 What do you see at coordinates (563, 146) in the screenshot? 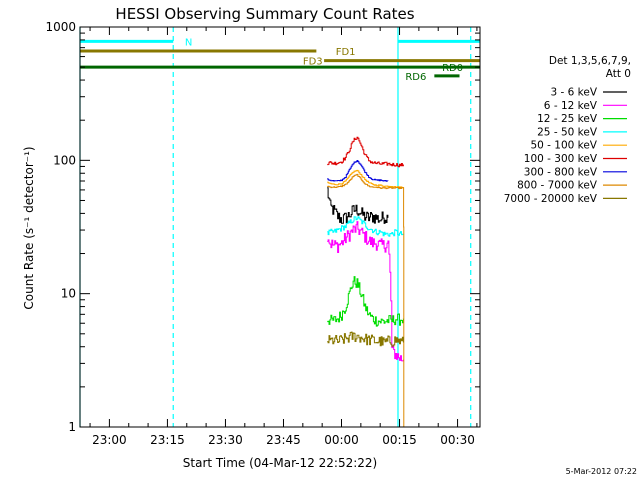
I see `legend-label: 50 - 100 keV` at bounding box center [563, 146].